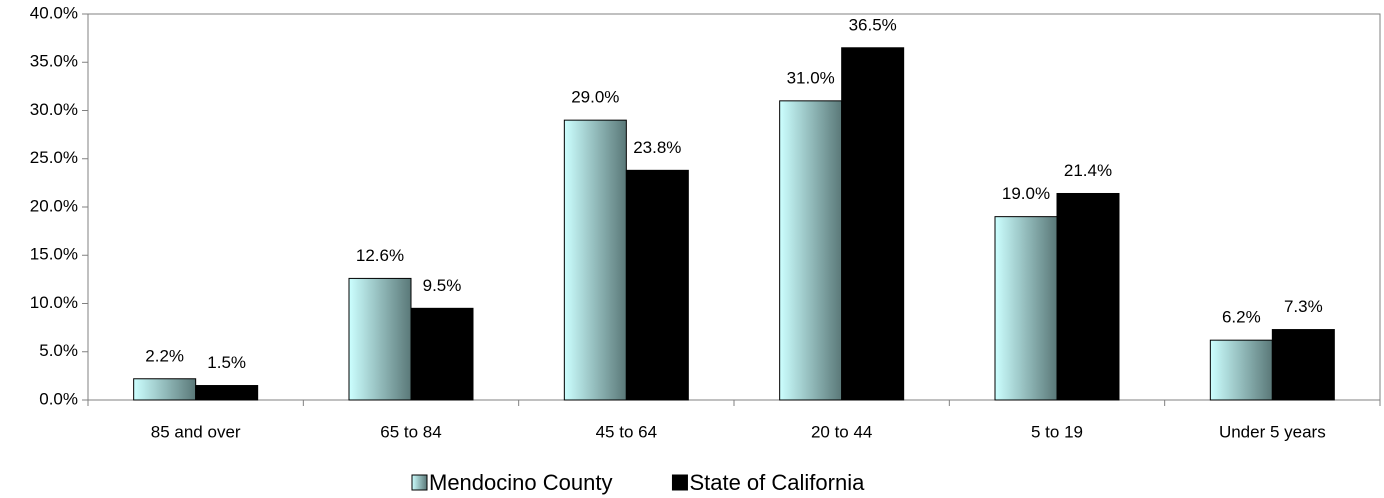 The width and height of the screenshot is (1384, 498). What do you see at coordinates (777, 482) in the screenshot?
I see `legend-label: State of California` at bounding box center [777, 482].